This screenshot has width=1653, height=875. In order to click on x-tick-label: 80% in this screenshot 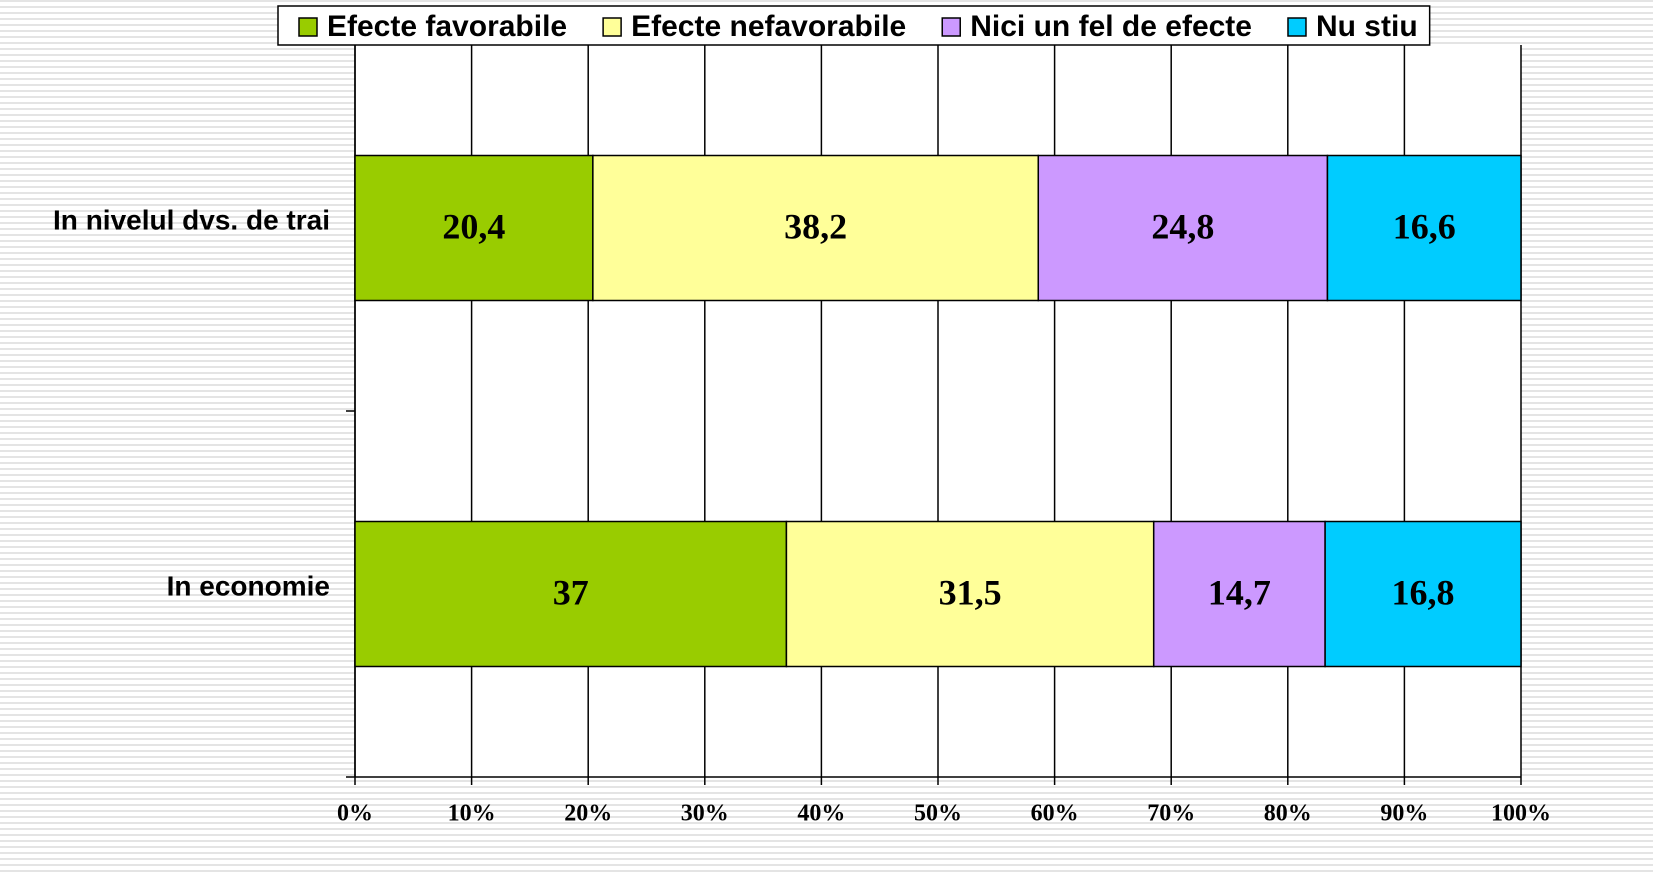, I will do `click(1288, 814)`.